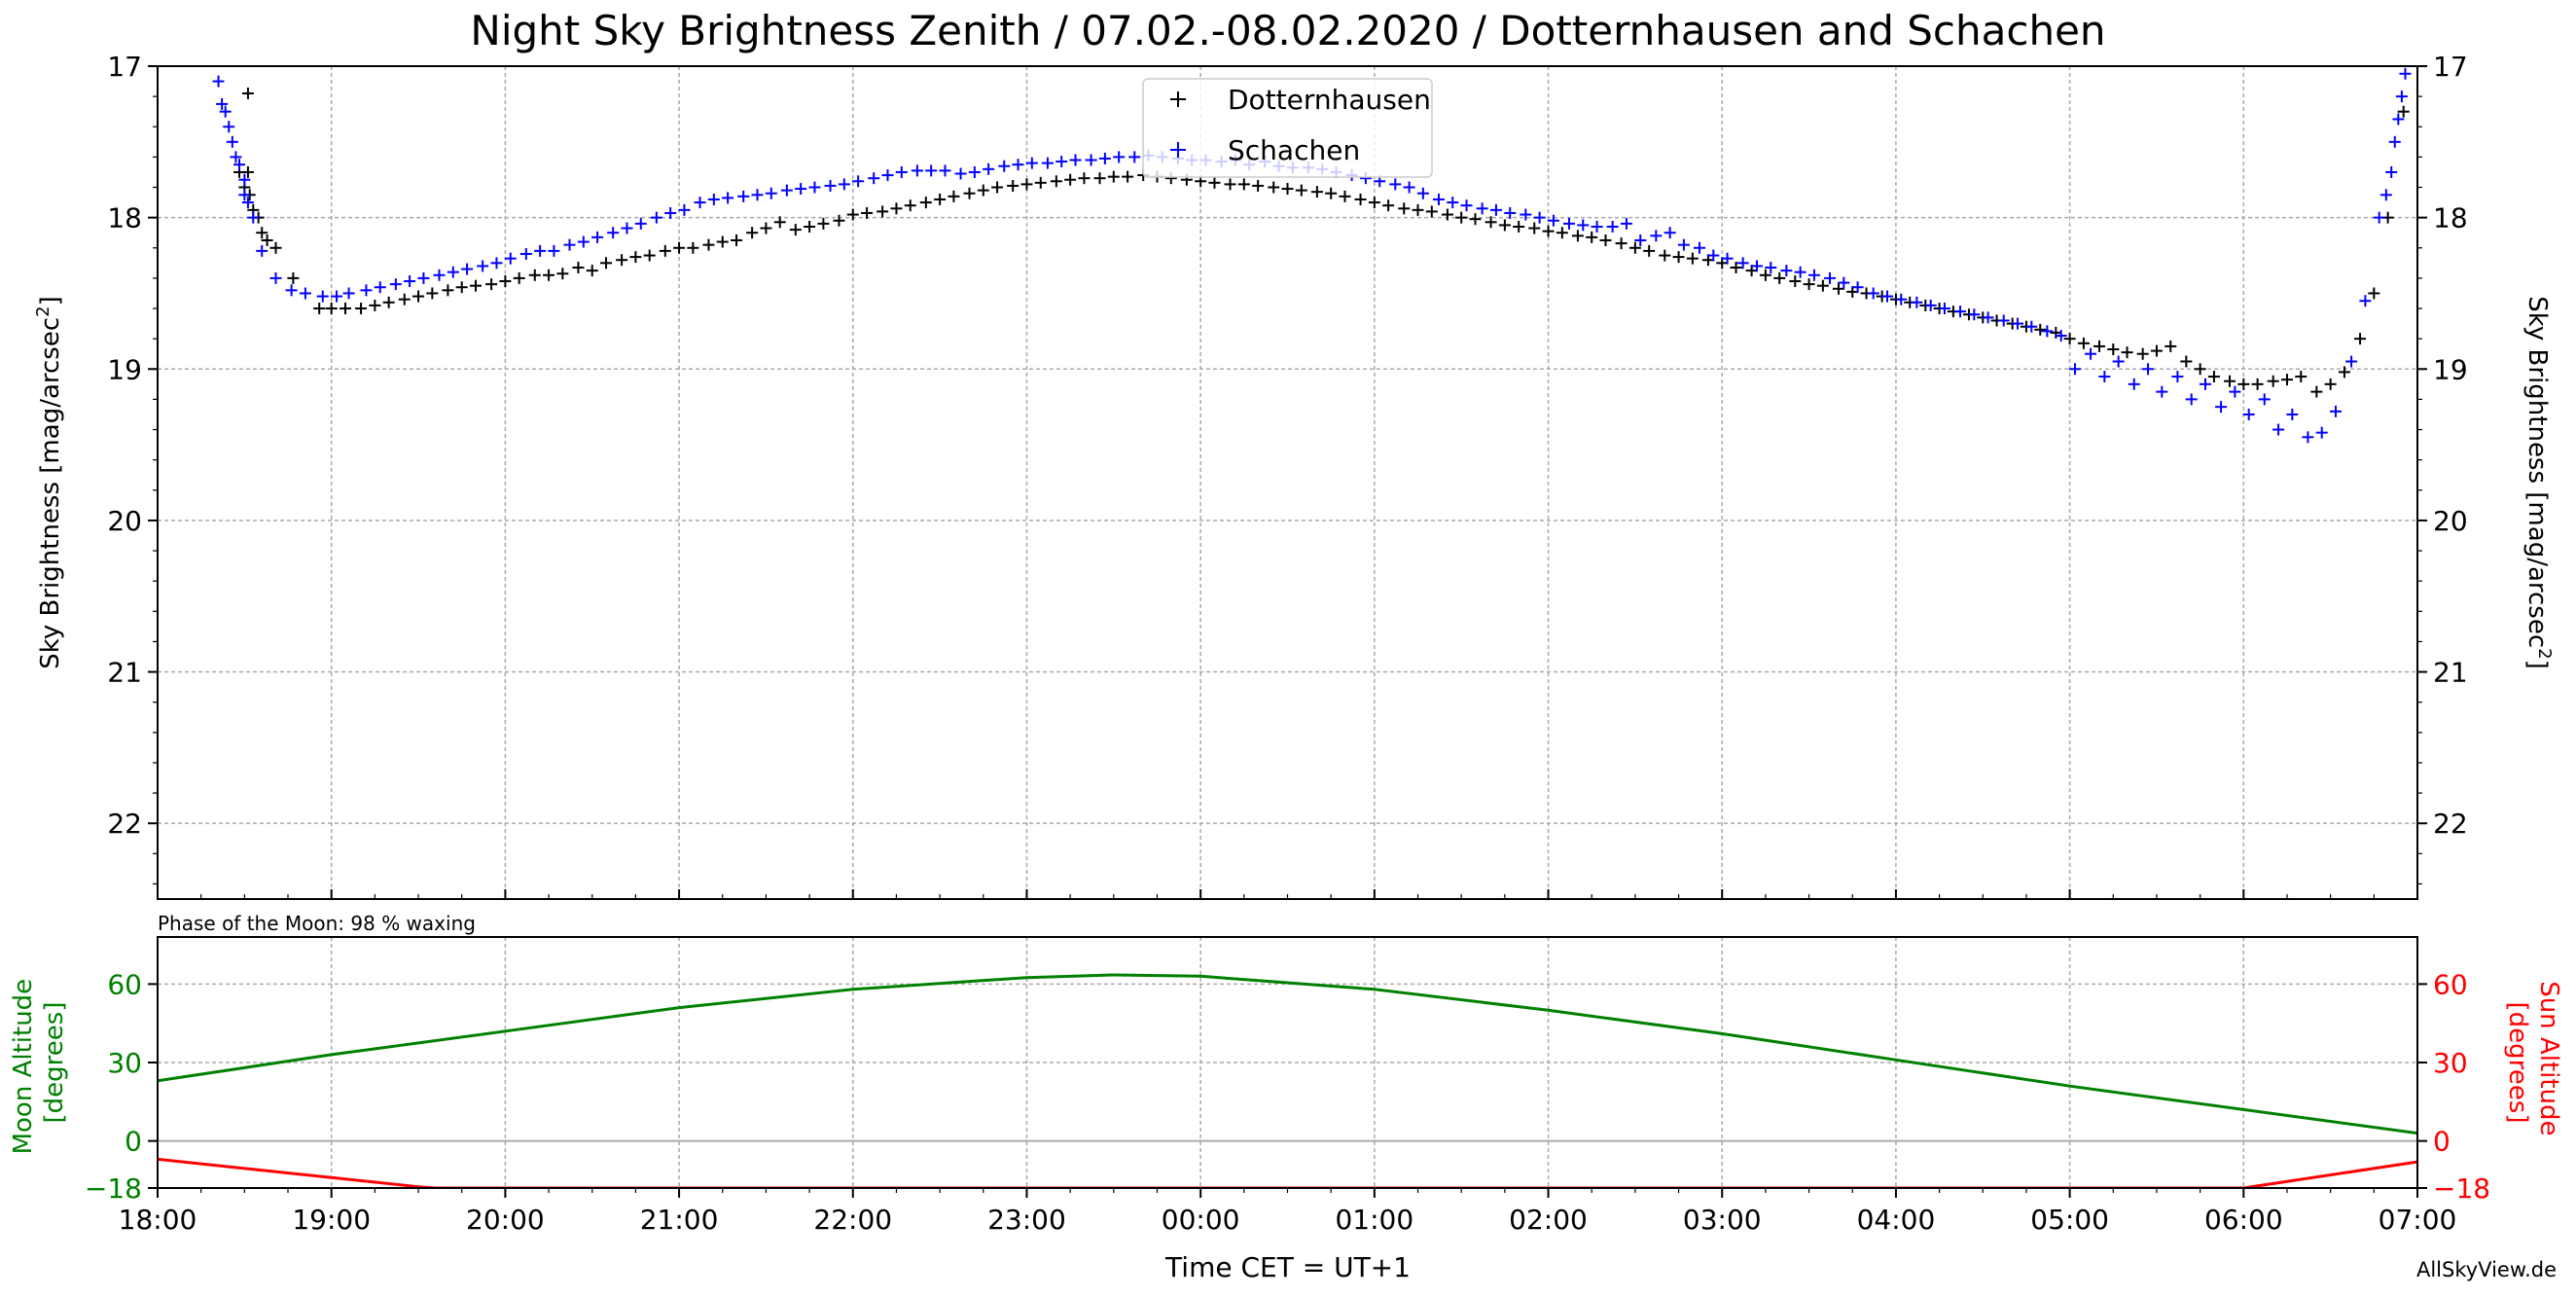 The height and width of the screenshot is (1297, 2576). What do you see at coordinates (2243, 1220) in the screenshot?
I see `xtick-label: 06:00` at bounding box center [2243, 1220].